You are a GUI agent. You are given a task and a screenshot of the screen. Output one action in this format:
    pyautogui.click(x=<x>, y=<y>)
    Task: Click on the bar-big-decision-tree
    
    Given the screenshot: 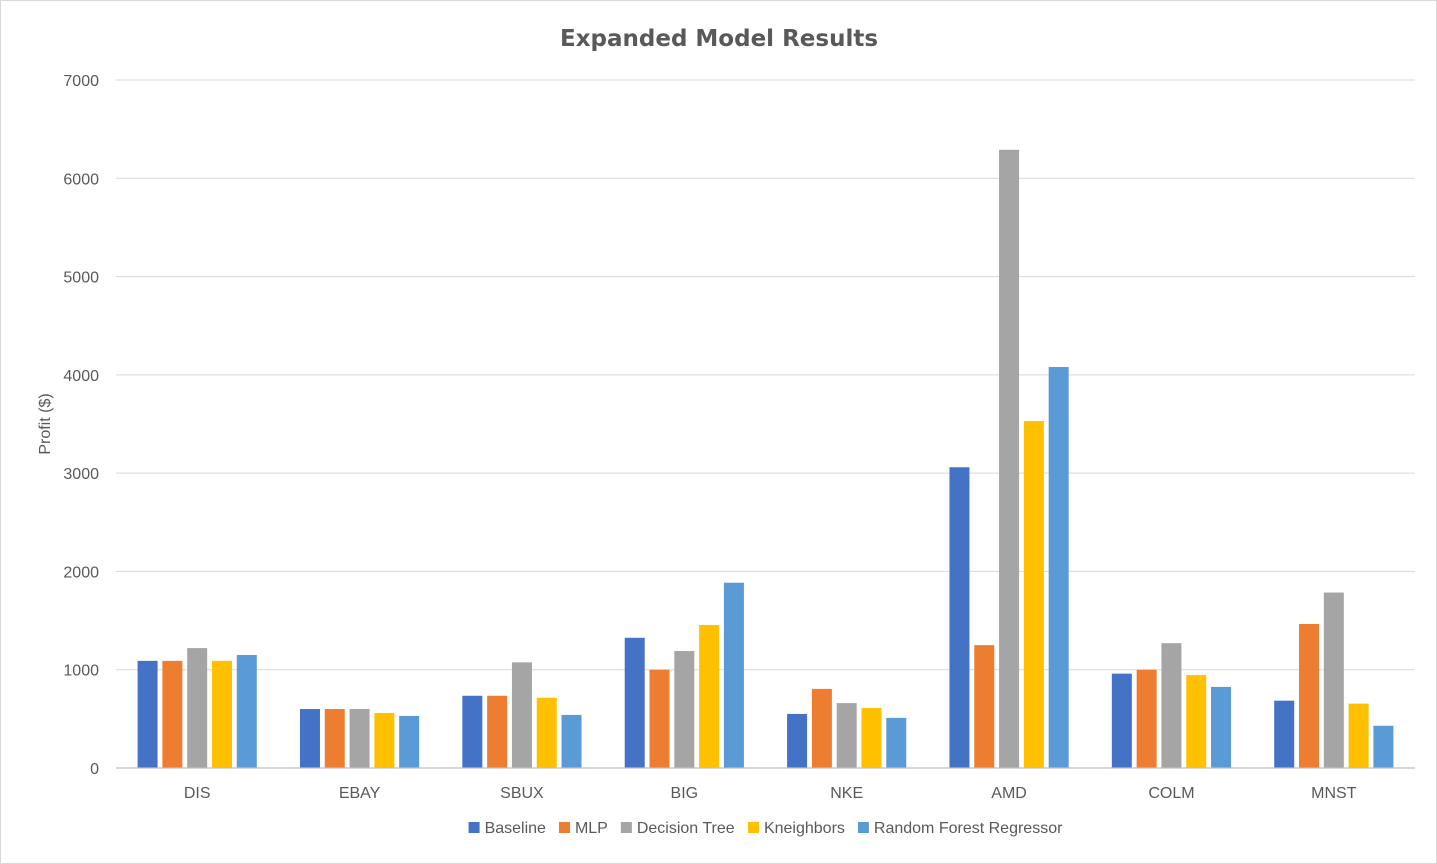 What is the action you would take?
    pyautogui.click(x=684, y=709)
    